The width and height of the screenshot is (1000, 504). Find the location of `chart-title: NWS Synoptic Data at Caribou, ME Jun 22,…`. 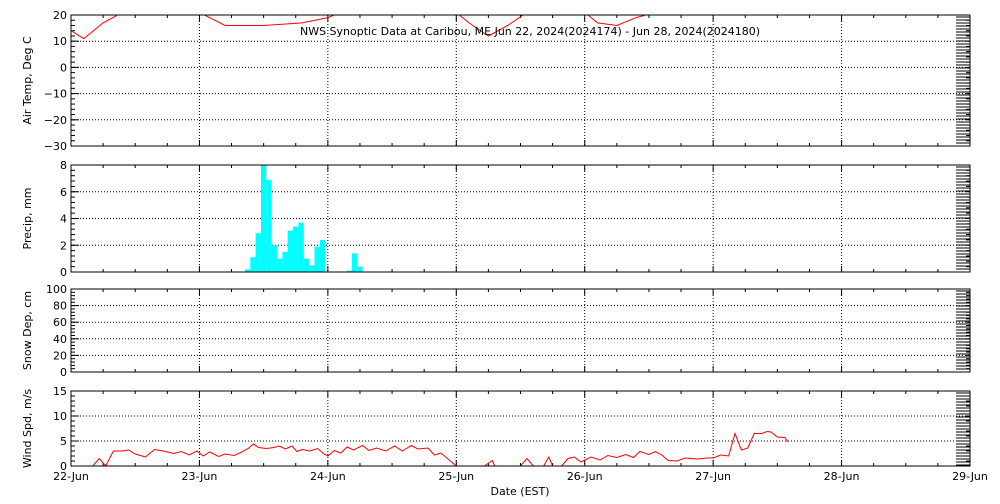

chart-title: NWS Synoptic Data at Caribou, ME Jun 22,… is located at coordinates (530, 31).